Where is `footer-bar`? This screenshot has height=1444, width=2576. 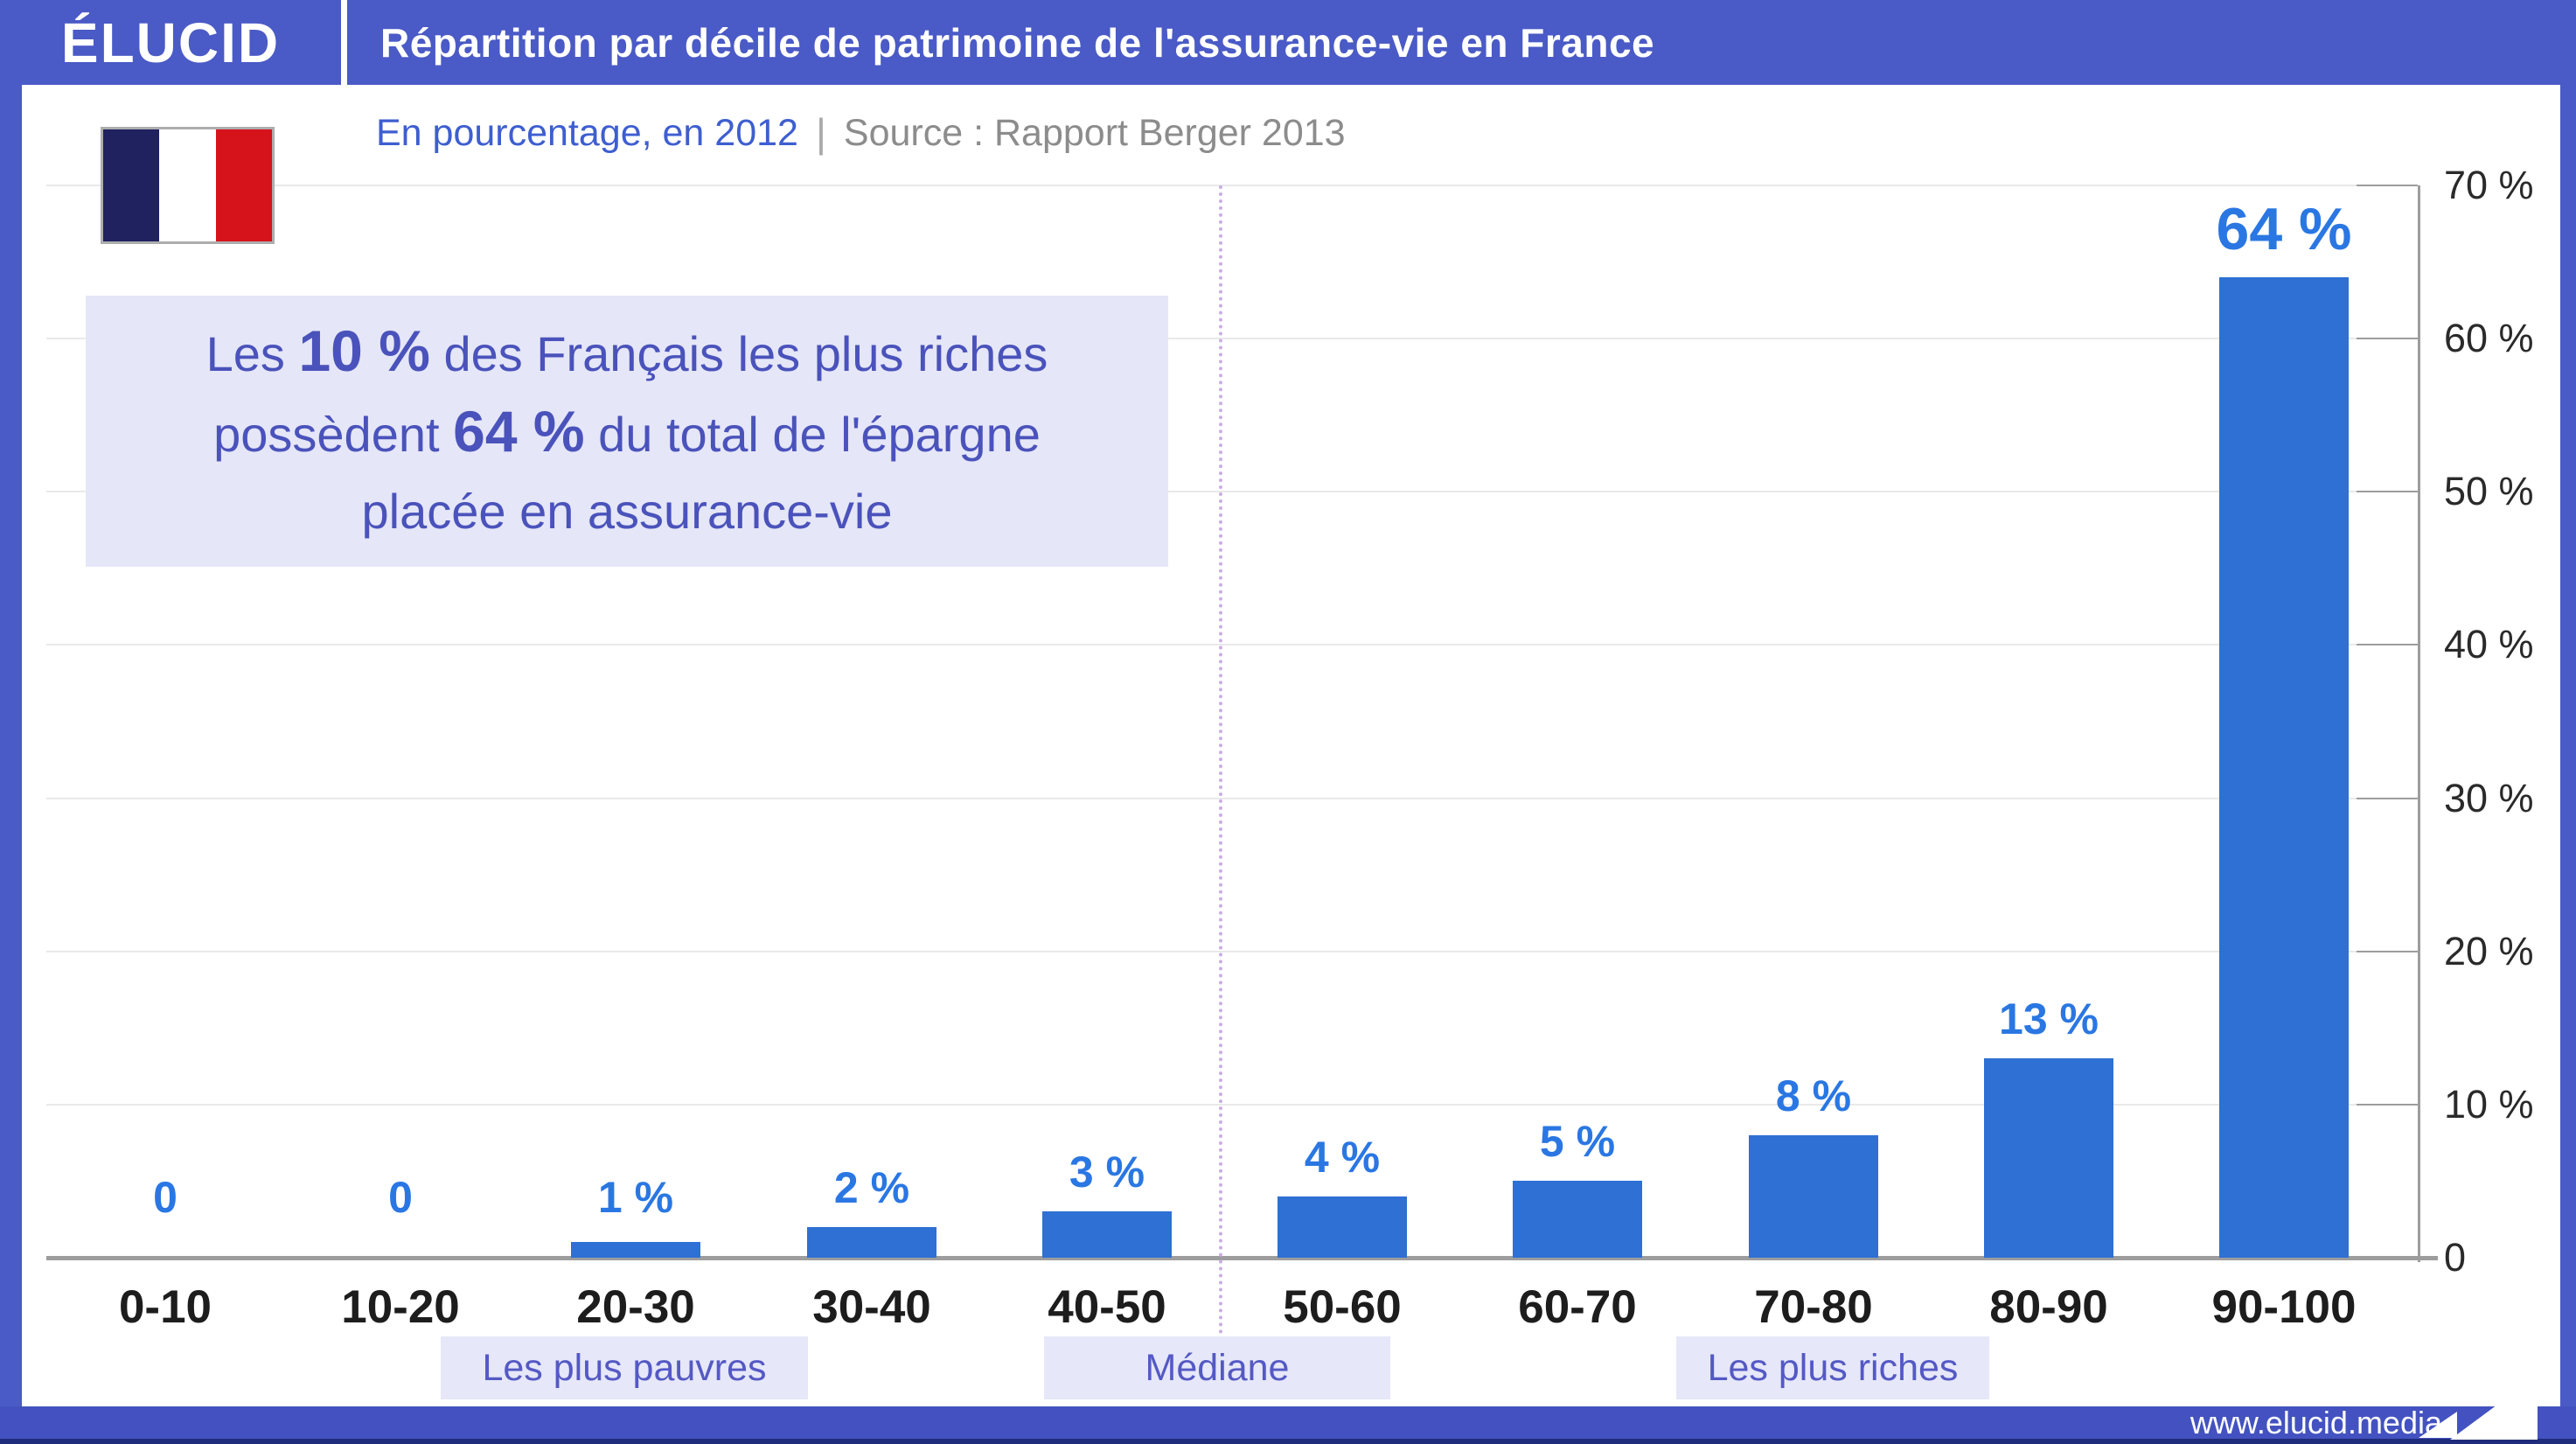 footer-bar is located at coordinates (1288, 1422).